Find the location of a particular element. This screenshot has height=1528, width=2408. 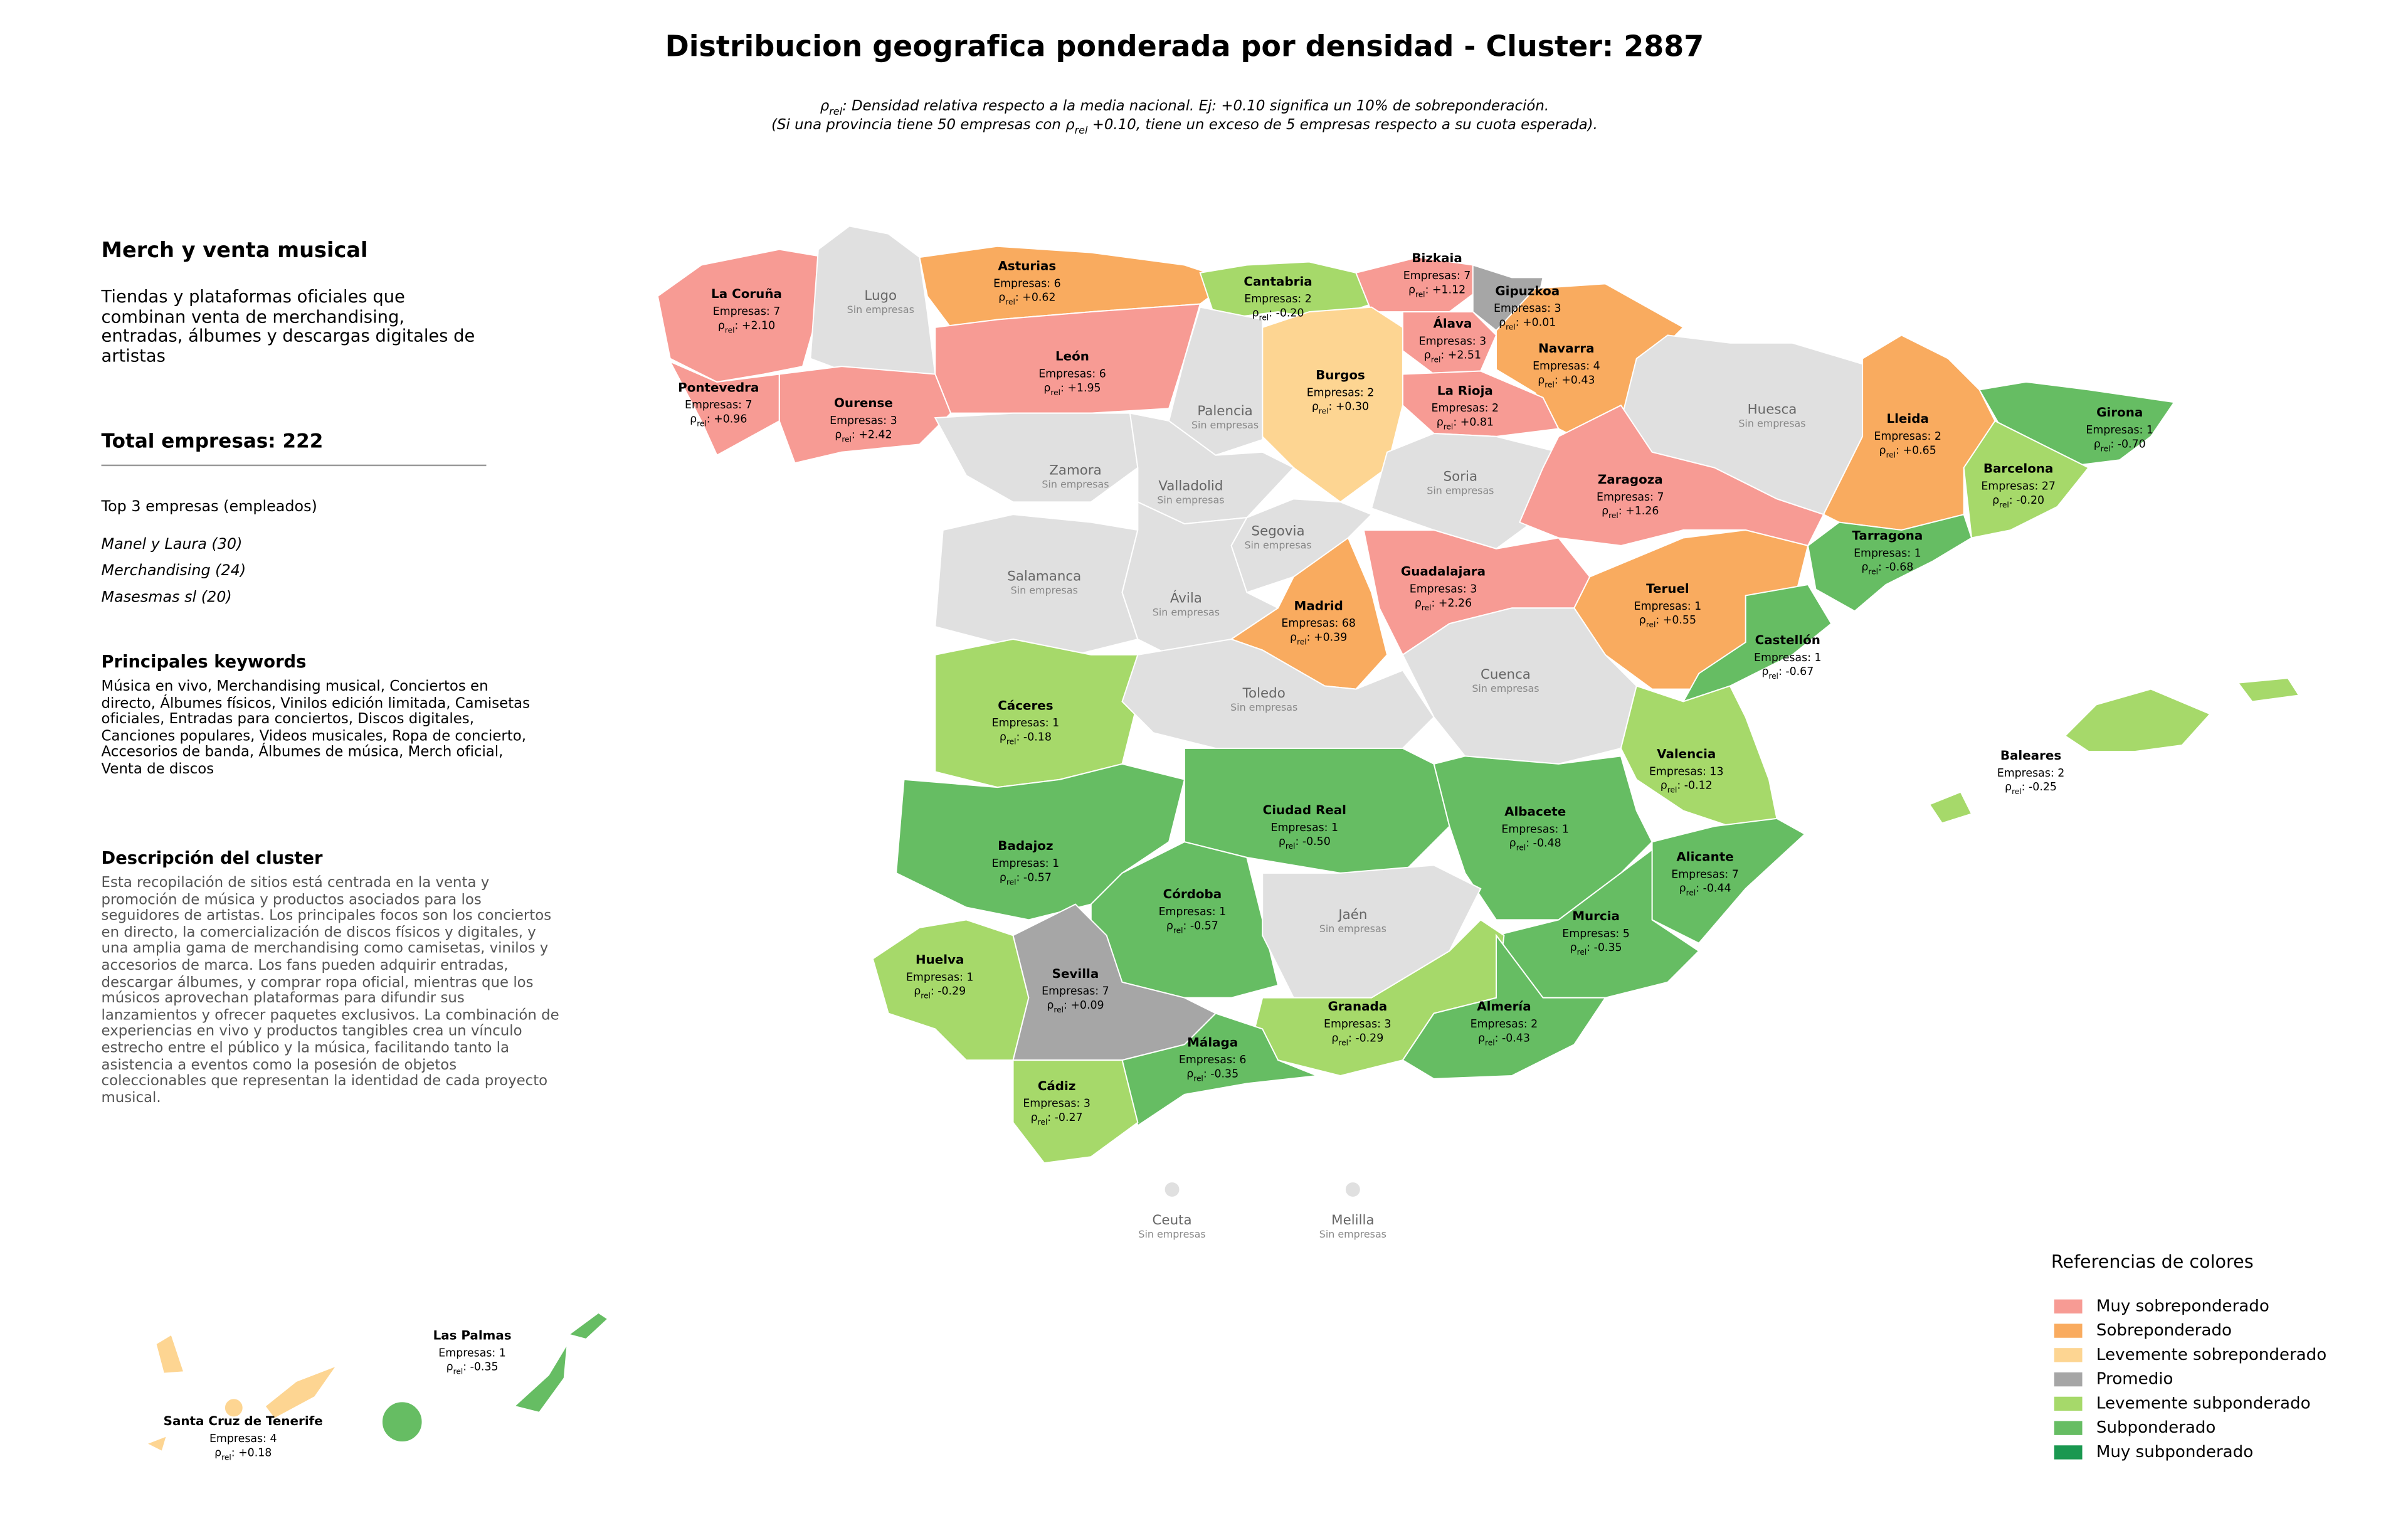

legend-label: Levemente subponderado is located at coordinates (2203, 1404).